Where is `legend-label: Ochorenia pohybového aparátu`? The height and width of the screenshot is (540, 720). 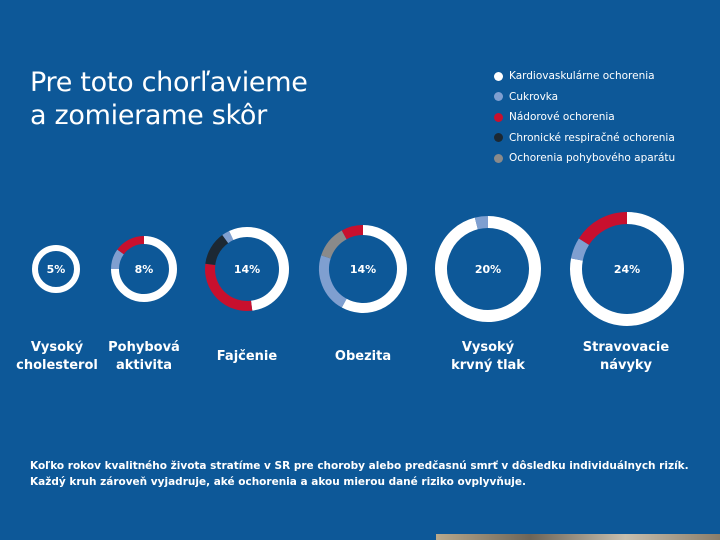 legend-label: Ochorenia pohybového aparátu is located at coordinates (592, 158).